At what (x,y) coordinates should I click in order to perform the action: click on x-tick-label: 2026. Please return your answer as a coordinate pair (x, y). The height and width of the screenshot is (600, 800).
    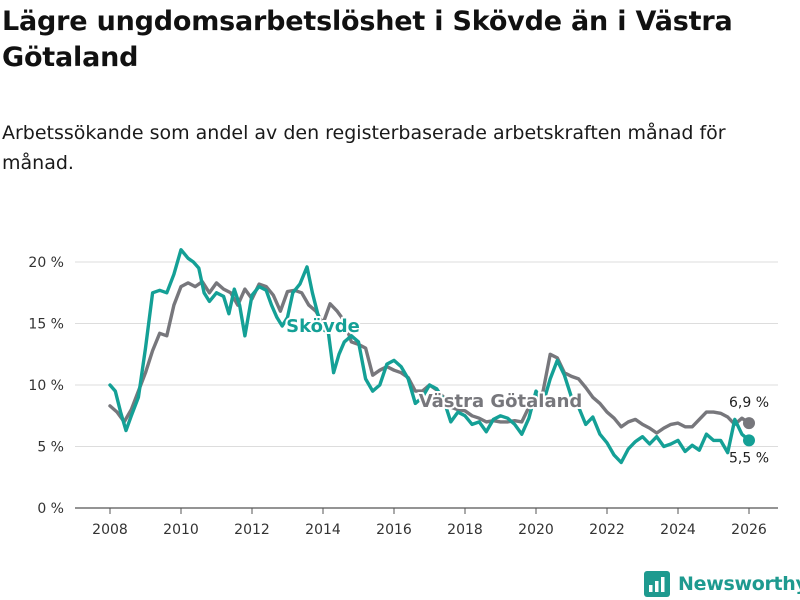
    Looking at the image, I should click on (749, 530).